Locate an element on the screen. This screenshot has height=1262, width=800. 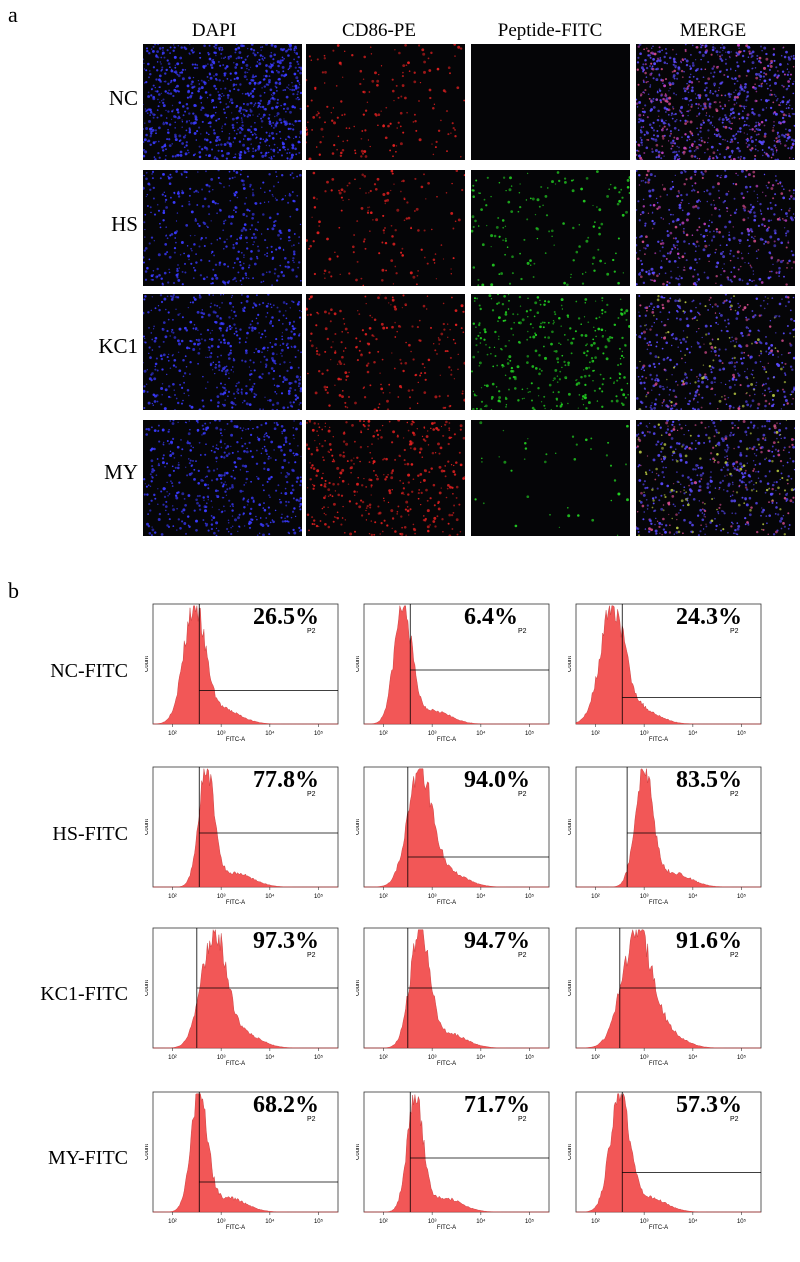
row-label-kc1: KC1 is located at coordinates (118, 346).